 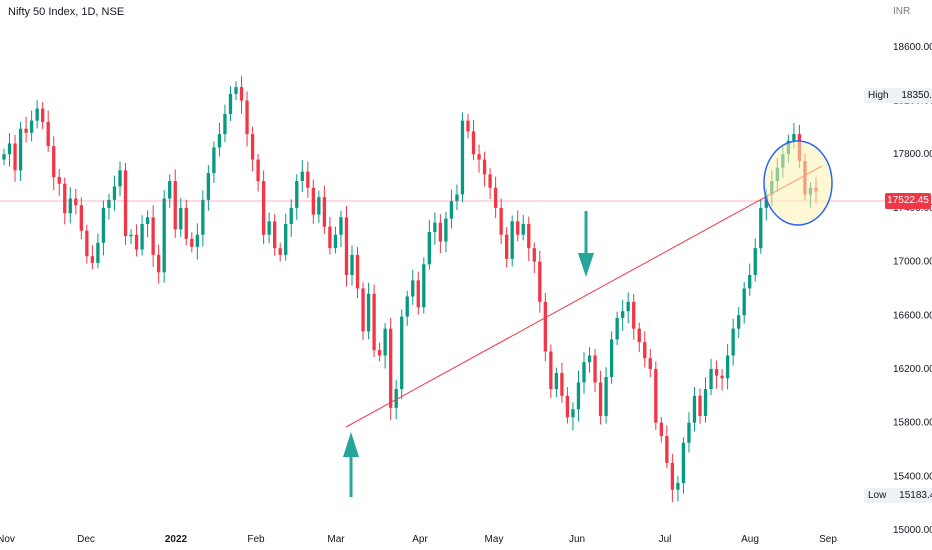 I want to click on highlight-circle, so click(x=798, y=183).